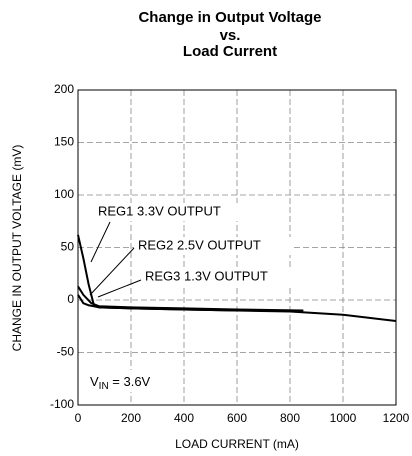 The height and width of the screenshot is (456, 412). Describe the element at coordinates (159, 210) in the screenshot. I see `series-label: REG1 3.3V OUTPUT` at that location.